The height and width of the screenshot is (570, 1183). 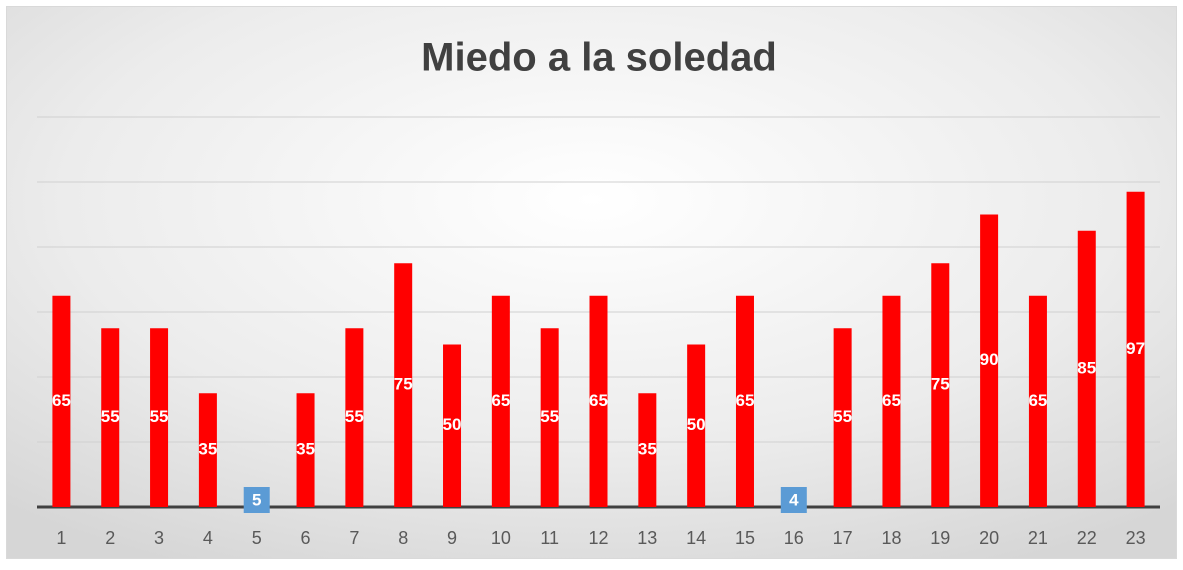 What do you see at coordinates (696, 538) in the screenshot?
I see `x-tick-label: 14` at bounding box center [696, 538].